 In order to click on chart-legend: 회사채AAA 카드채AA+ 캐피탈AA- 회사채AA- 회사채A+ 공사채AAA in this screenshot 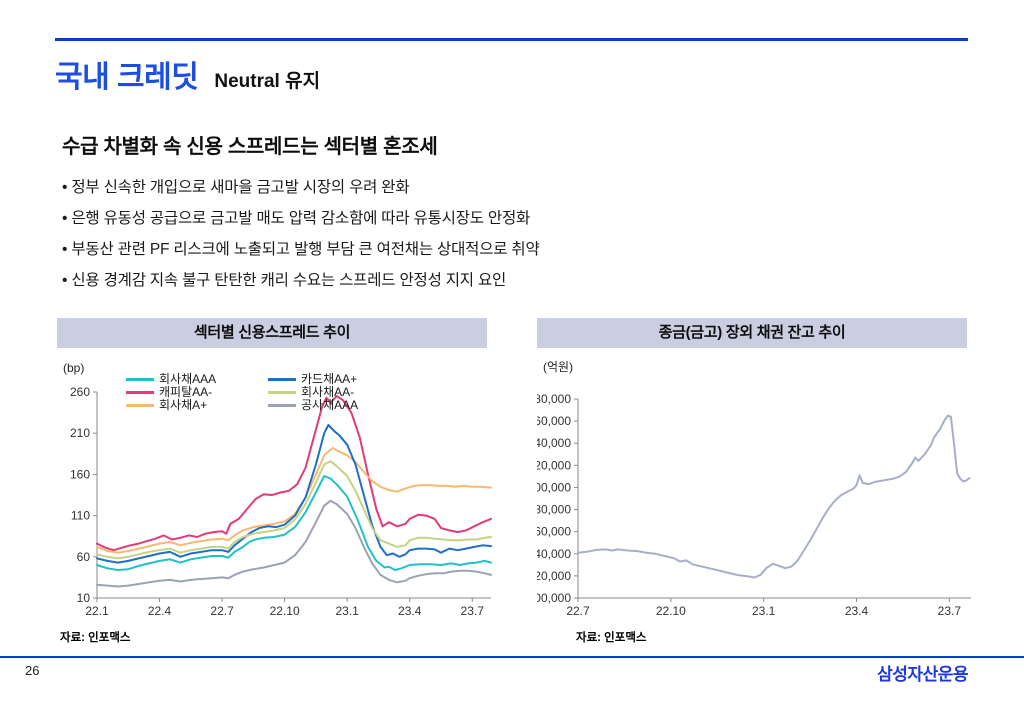, I will do `click(242, 392)`.